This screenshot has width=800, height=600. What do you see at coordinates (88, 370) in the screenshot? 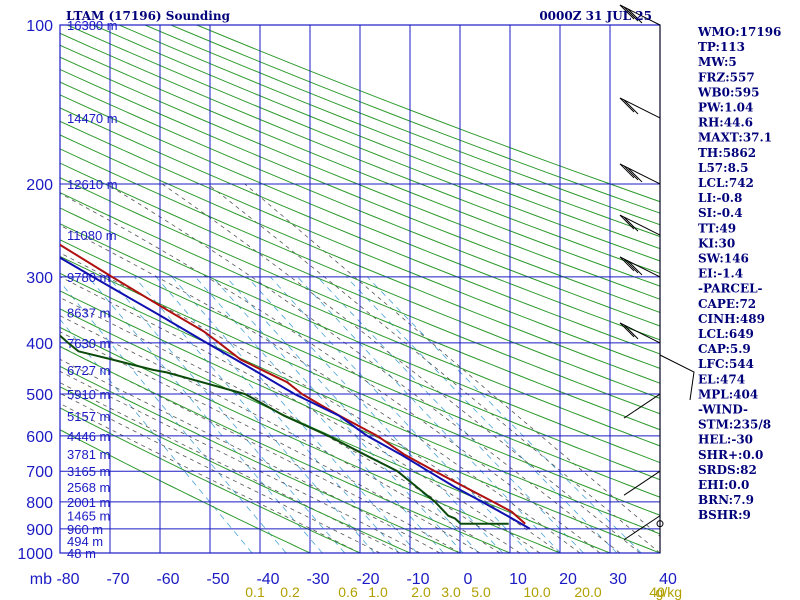
I see `height-label: 6727 m` at bounding box center [88, 370].